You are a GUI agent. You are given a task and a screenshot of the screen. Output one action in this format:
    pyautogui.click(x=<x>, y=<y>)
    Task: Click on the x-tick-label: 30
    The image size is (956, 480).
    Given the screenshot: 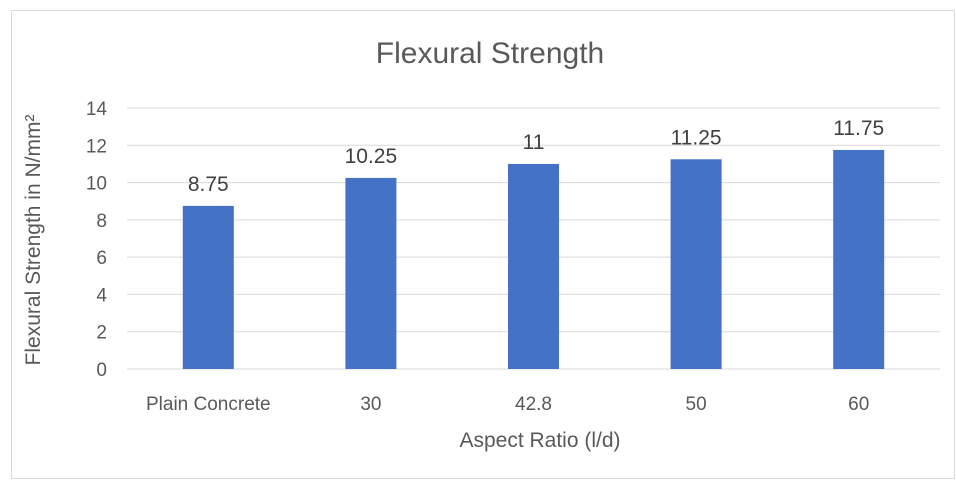 What is the action you would take?
    pyautogui.click(x=370, y=404)
    